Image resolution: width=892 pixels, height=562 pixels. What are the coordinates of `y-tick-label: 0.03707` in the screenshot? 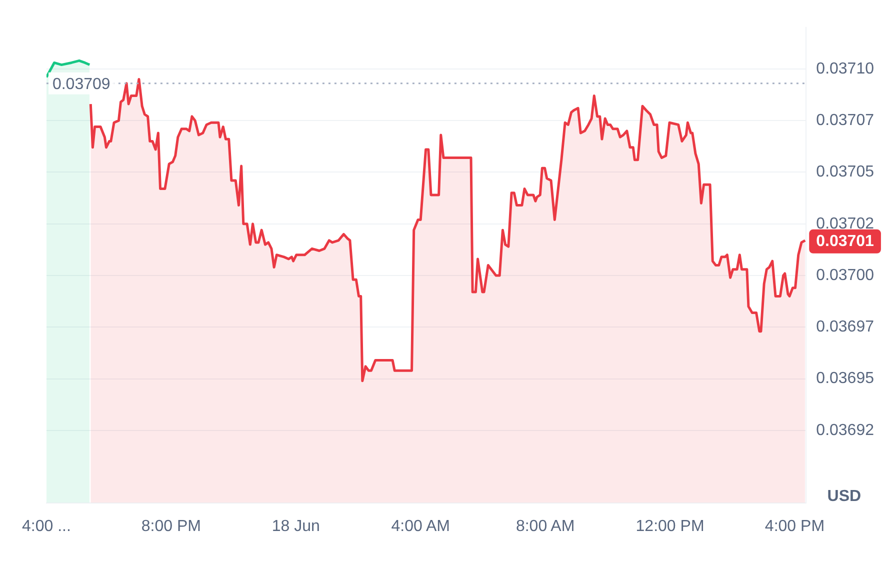 It's located at (845, 120).